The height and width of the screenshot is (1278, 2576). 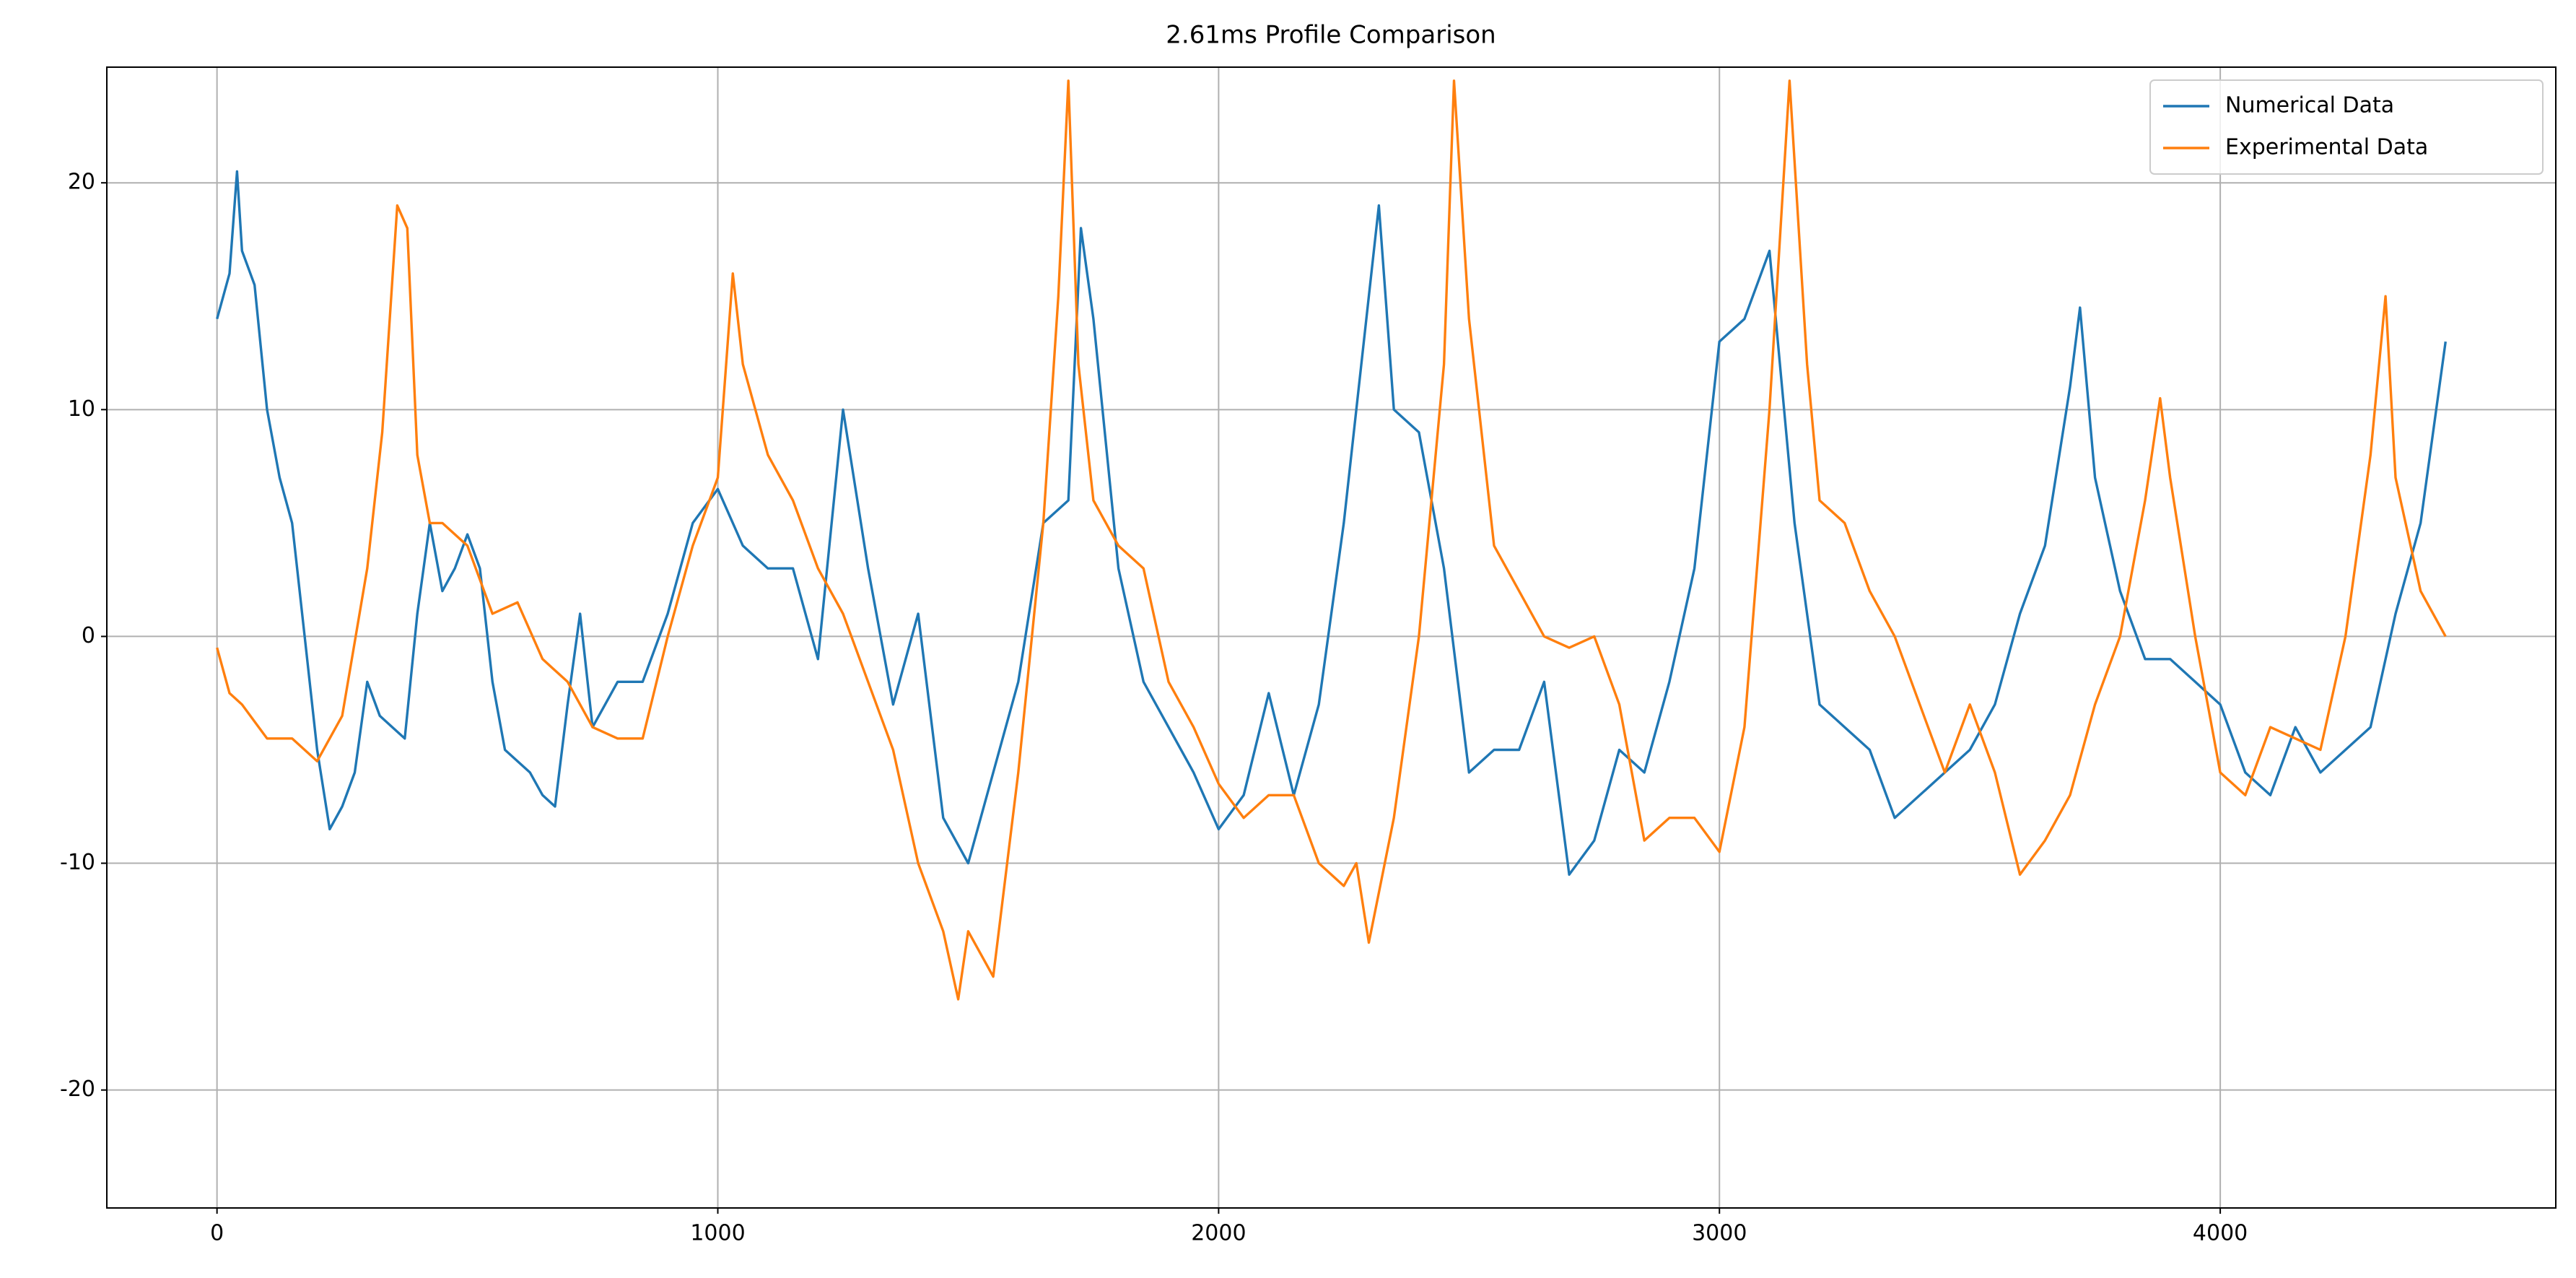 What do you see at coordinates (2346, 127) in the screenshot?
I see `legend-box` at bounding box center [2346, 127].